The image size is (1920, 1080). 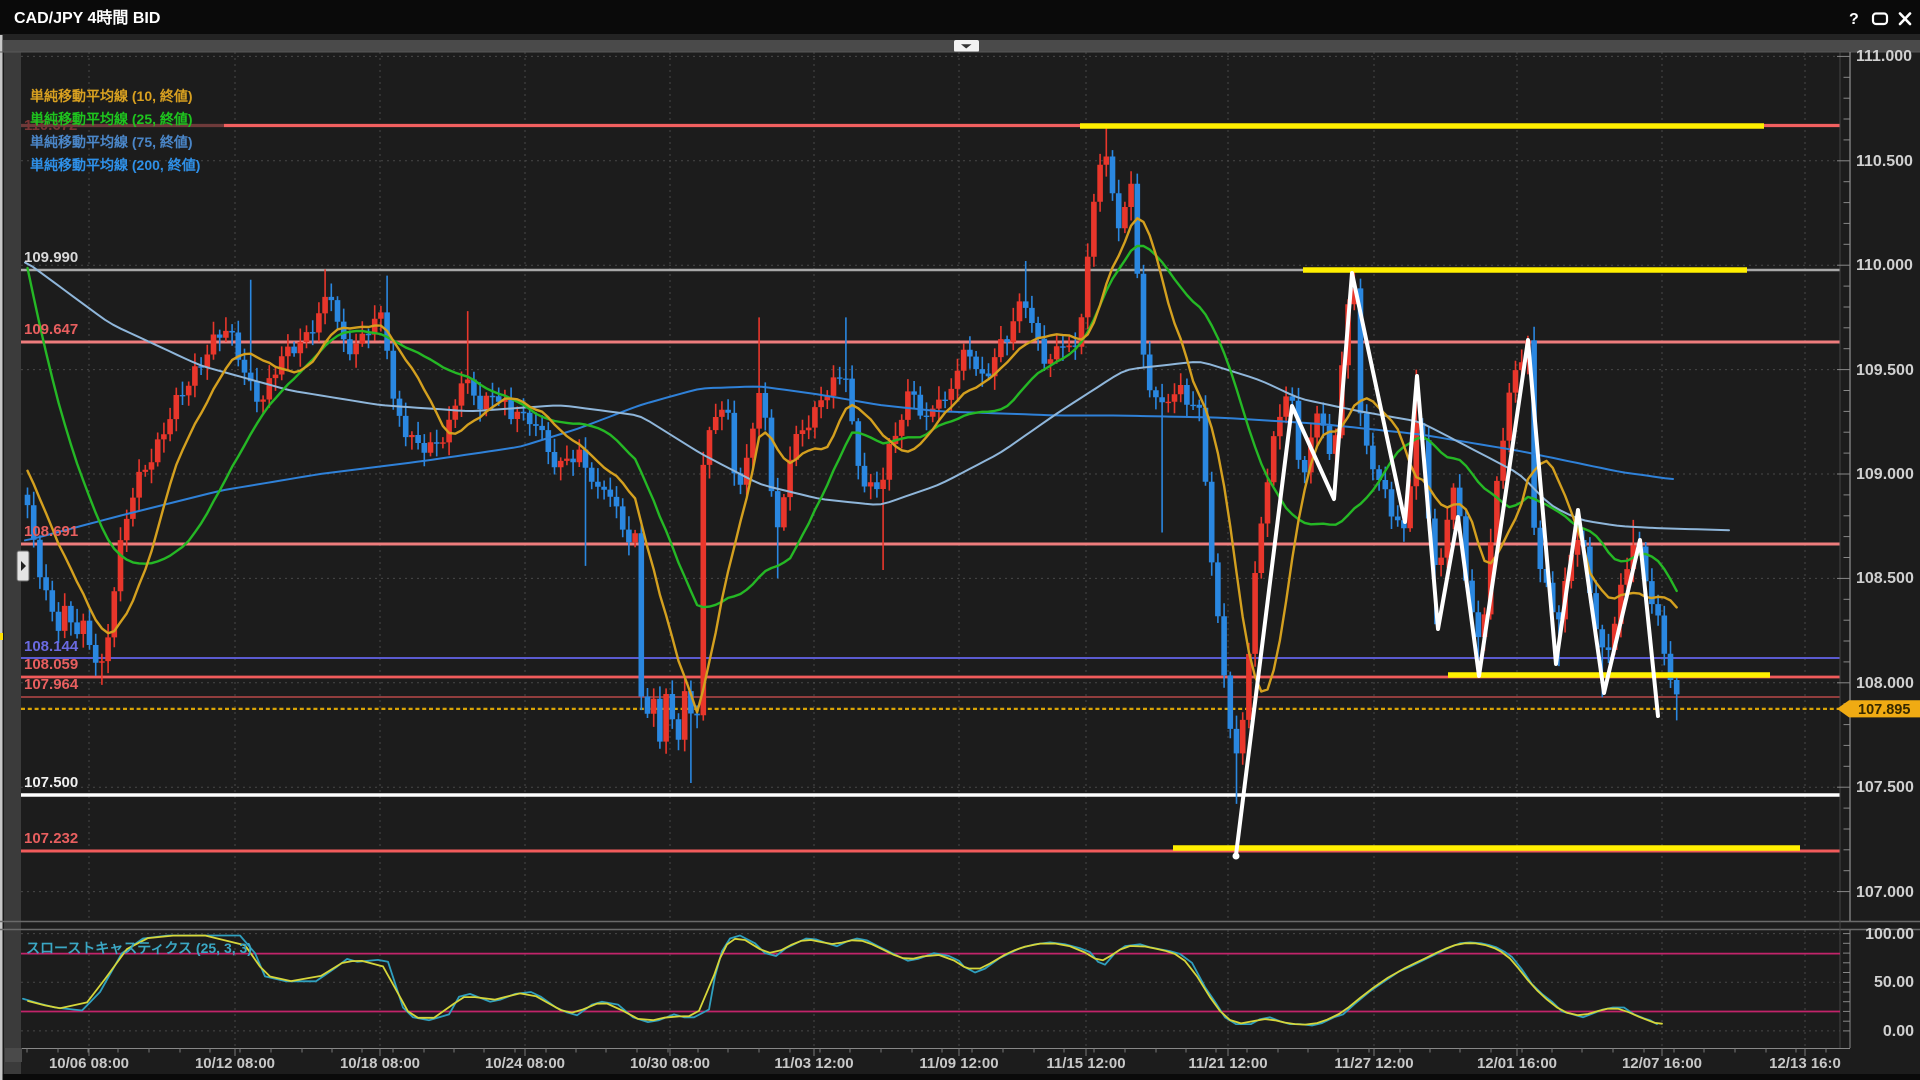 What do you see at coordinates (1085, 1063) in the screenshot?
I see `svg-text: 11/15 12:00` at bounding box center [1085, 1063].